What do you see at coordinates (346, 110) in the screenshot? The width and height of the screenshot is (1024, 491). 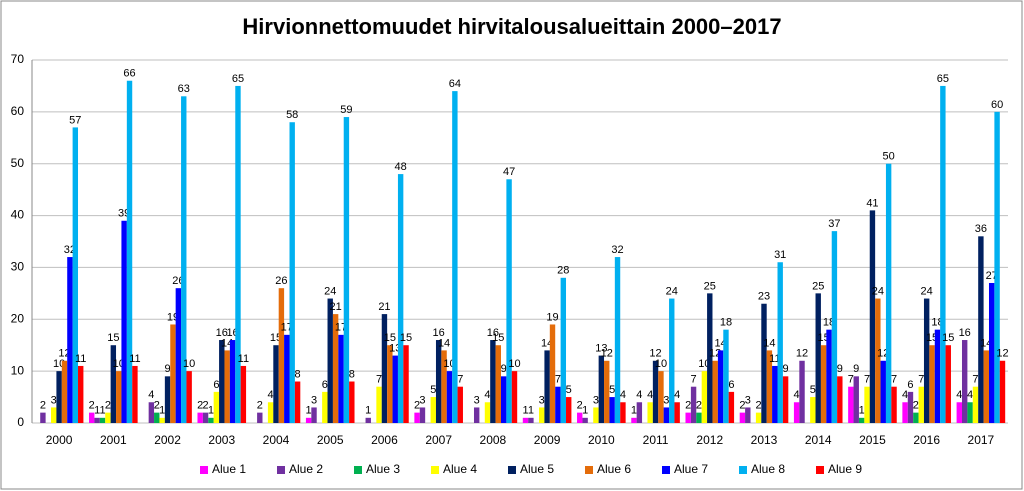 I see `data-label: 59` at bounding box center [346, 110].